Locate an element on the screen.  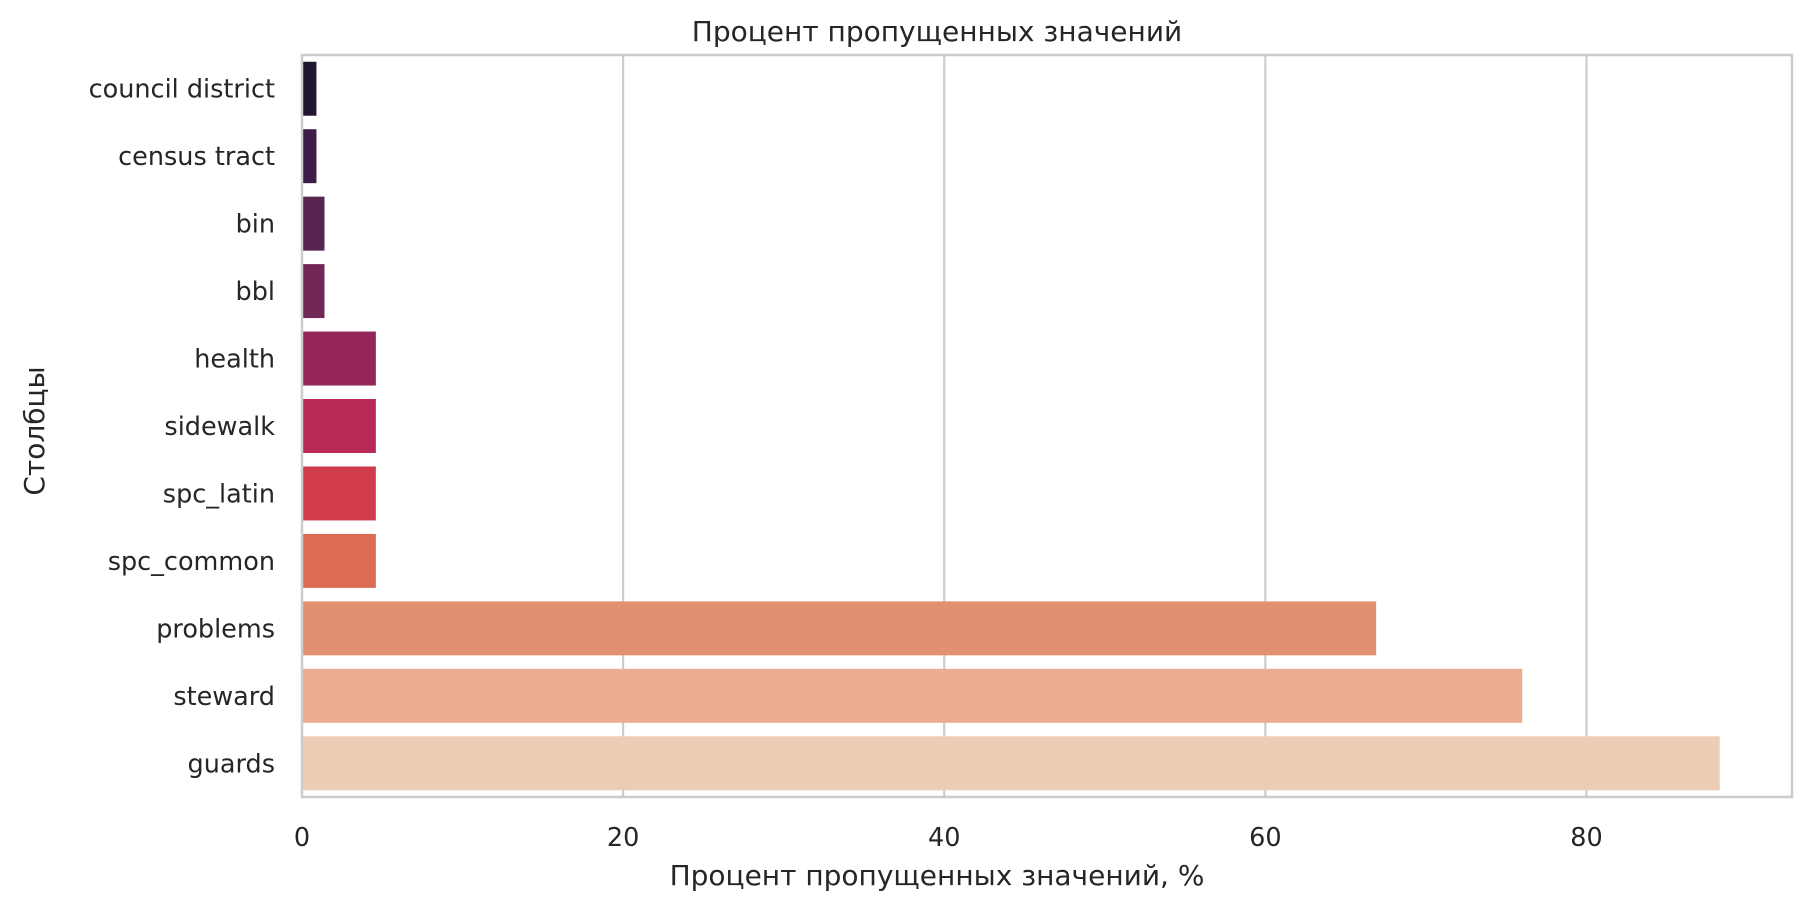
y-tick-label: bin is located at coordinates (255, 225).